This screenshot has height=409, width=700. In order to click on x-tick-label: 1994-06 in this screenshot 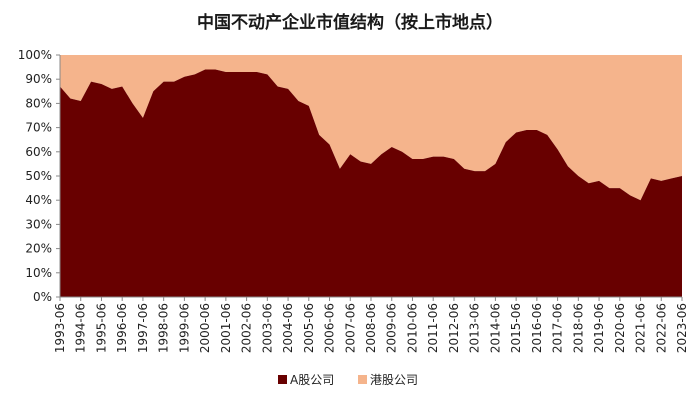, I will do `click(81, 328)`.